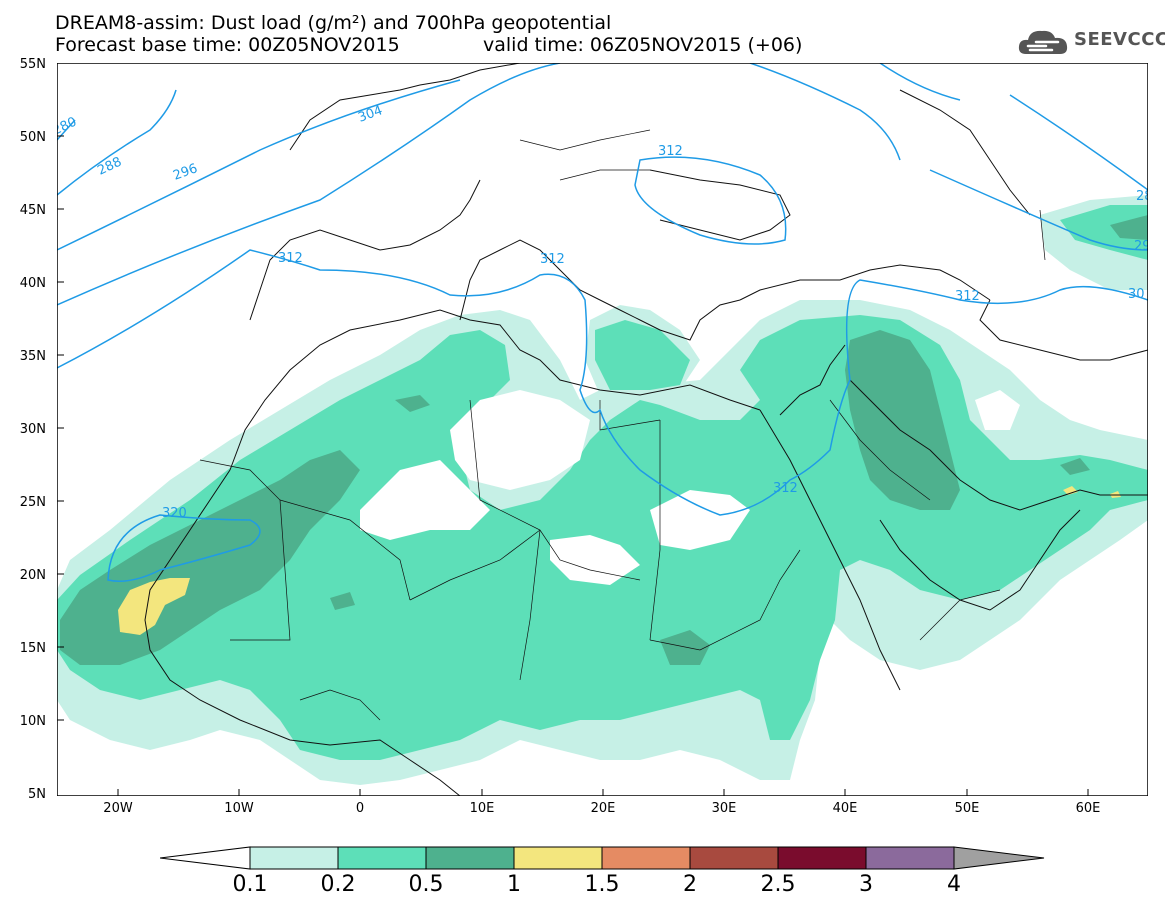 This screenshot has height=907, width=1165. I want to click on colorbar-label: 1, so click(514, 884).